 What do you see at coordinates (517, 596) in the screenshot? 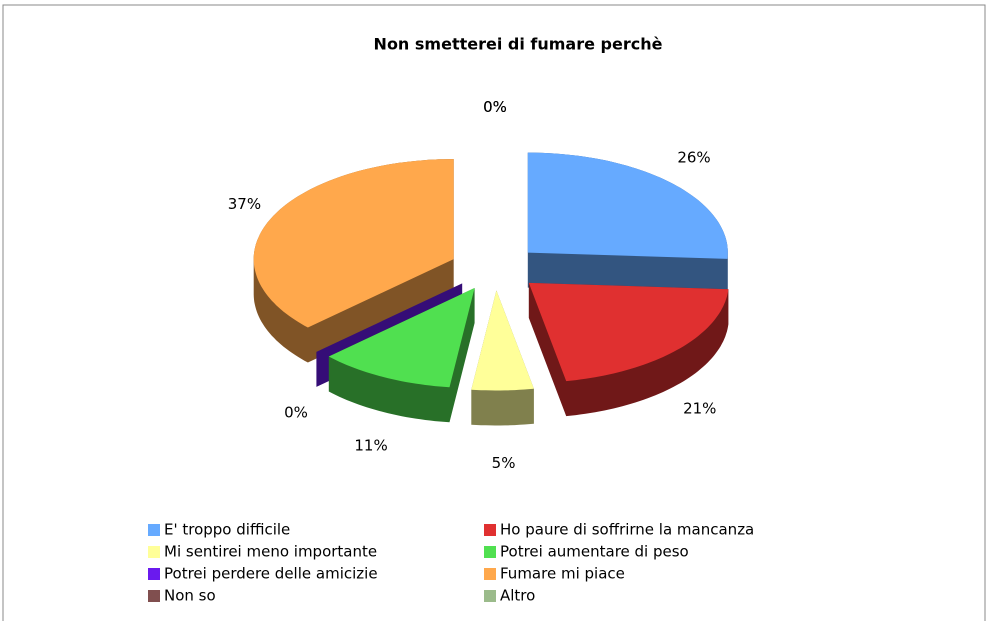
I see `legend-label: Altro` at bounding box center [517, 596].